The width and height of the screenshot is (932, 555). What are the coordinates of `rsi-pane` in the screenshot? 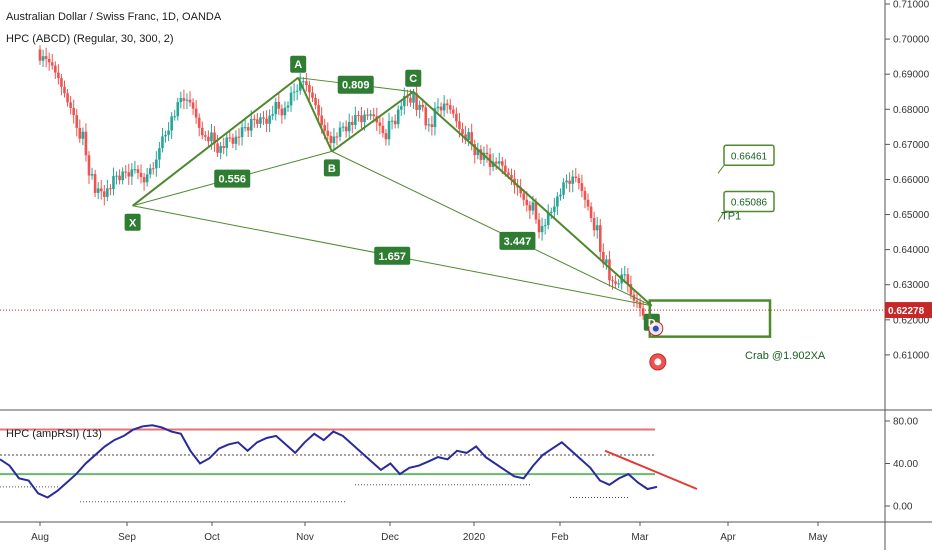 It's located at (349, 463).